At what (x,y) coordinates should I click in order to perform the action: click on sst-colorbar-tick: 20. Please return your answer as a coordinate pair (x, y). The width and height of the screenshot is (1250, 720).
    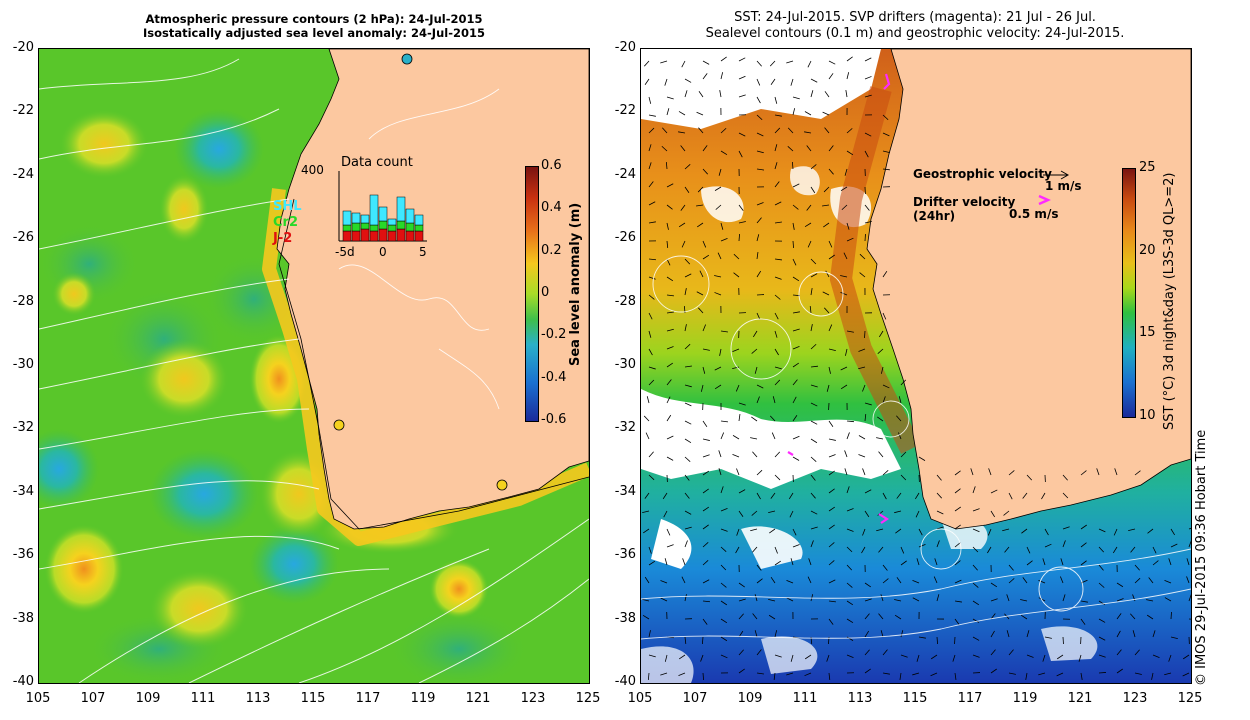
    Looking at the image, I should click on (1147, 250).